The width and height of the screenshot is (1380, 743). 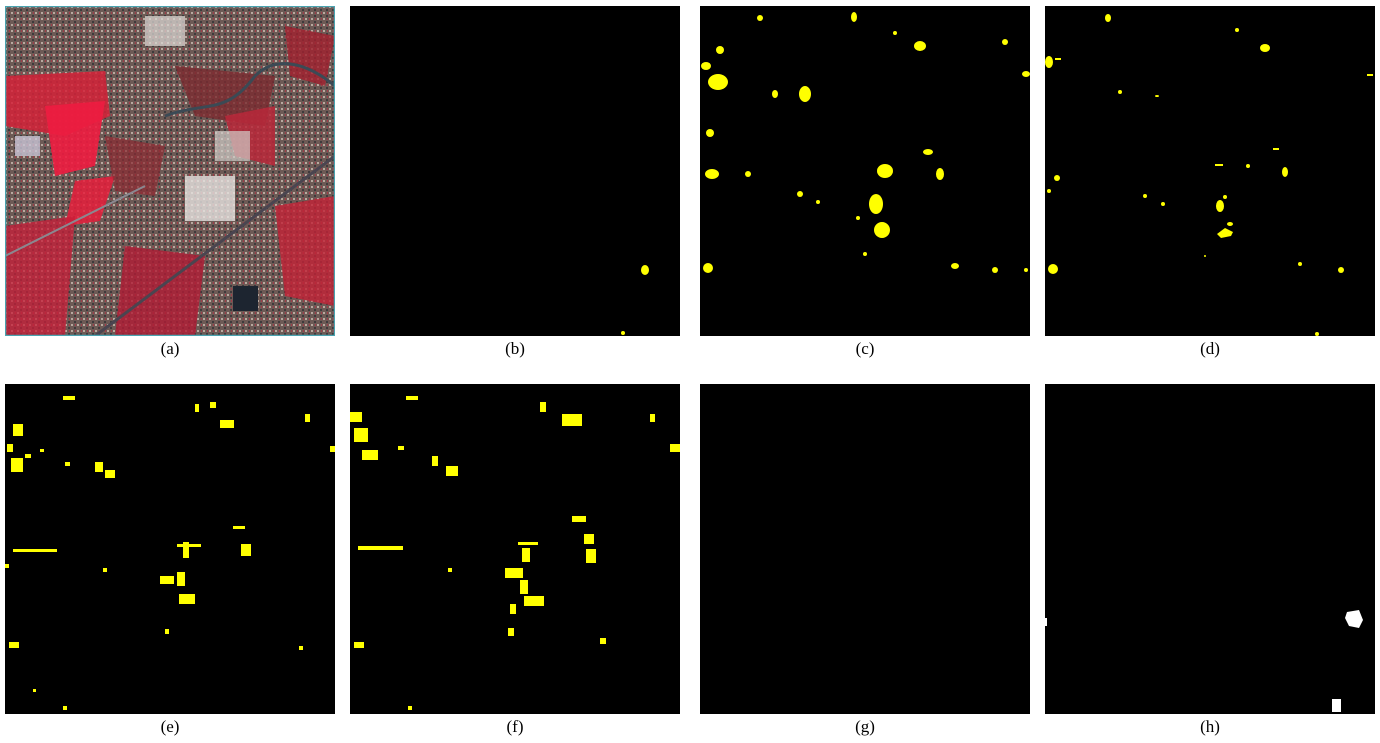 I want to click on caption-g: (g), so click(x=865, y=726).